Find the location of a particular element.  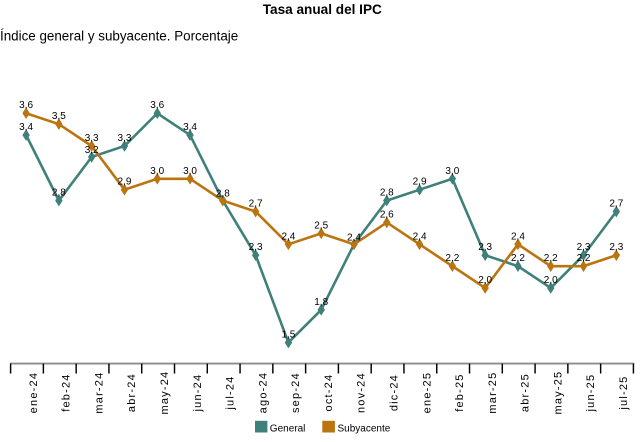

svg-text: ene-24 is located at coordinates (34, 392).